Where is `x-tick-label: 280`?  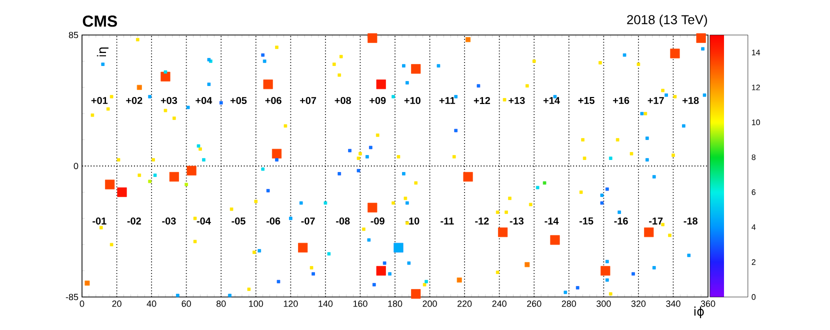 x-tick-label: 280 is located at coordinates (569, 303).